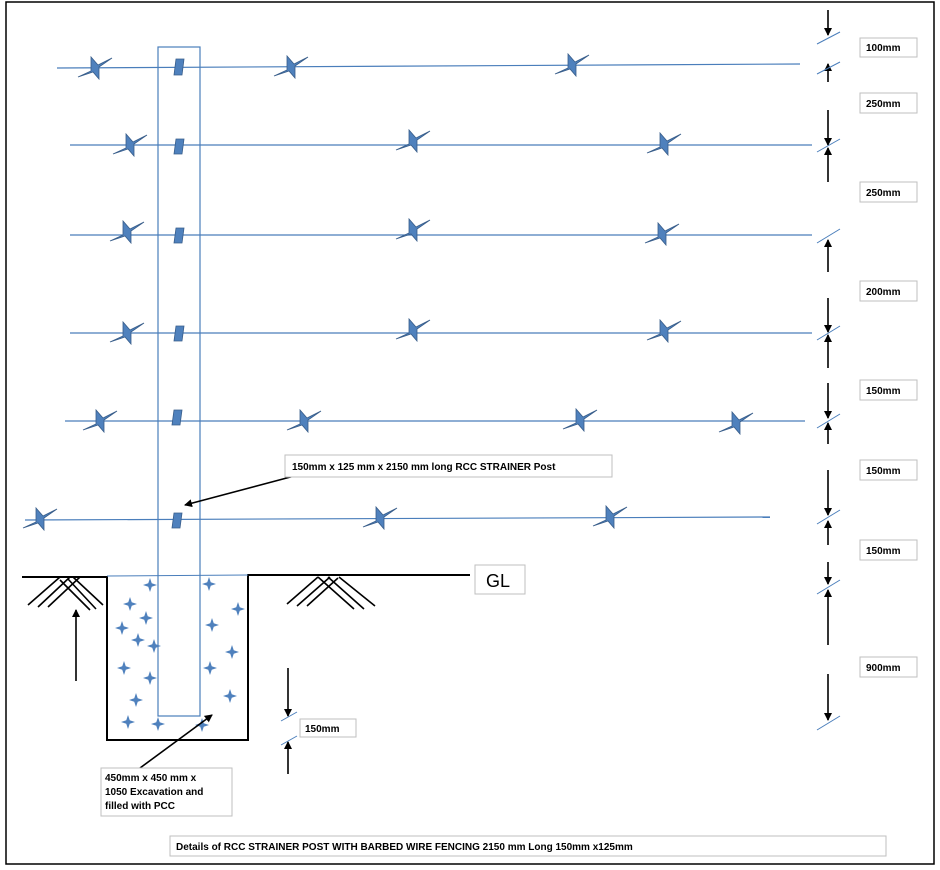 The image size is (940, 870). Describe the element at coordinates (176, 741) in the screenshot. I see `excavation-leader-arrow` at that location.